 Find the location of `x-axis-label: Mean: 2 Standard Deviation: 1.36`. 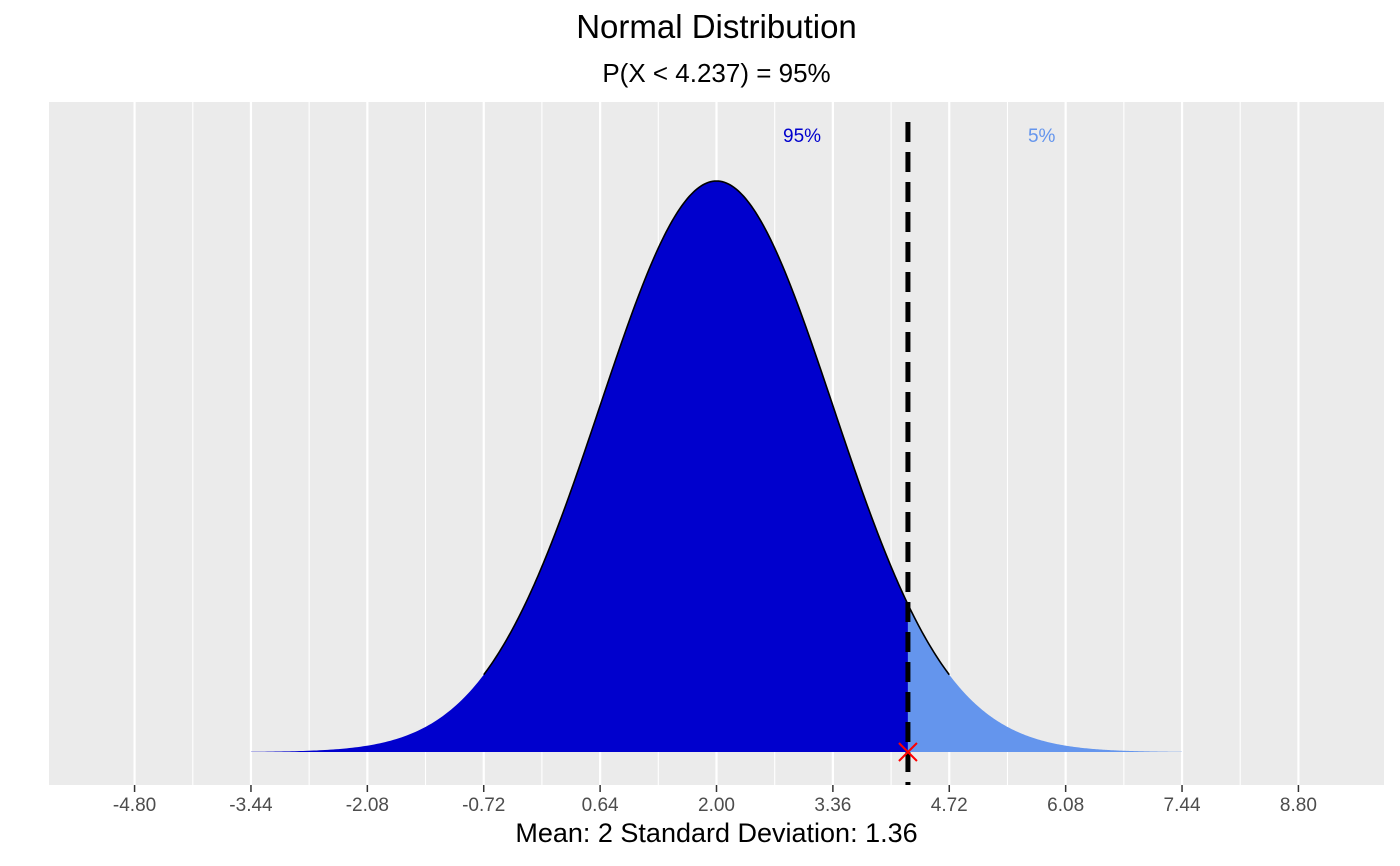

x-axis-label: Mean: 2 Standard Deviation: 1.36 is located at coordinates (716, 833).